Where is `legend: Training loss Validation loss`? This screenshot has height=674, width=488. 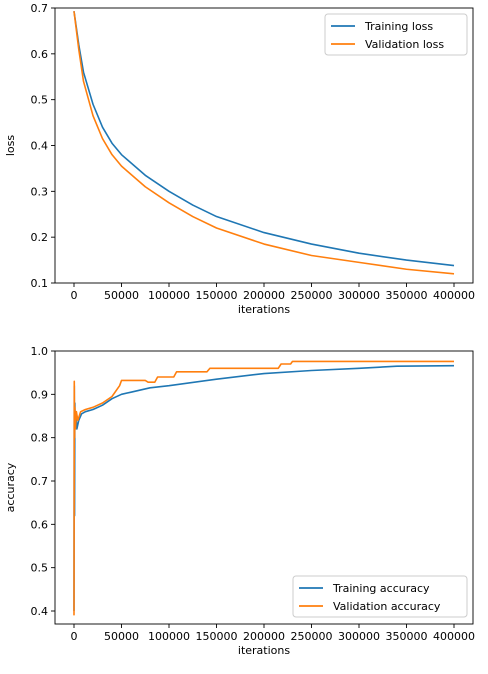 legend: Training loss Validation loss is located at coordinates (396, 34).